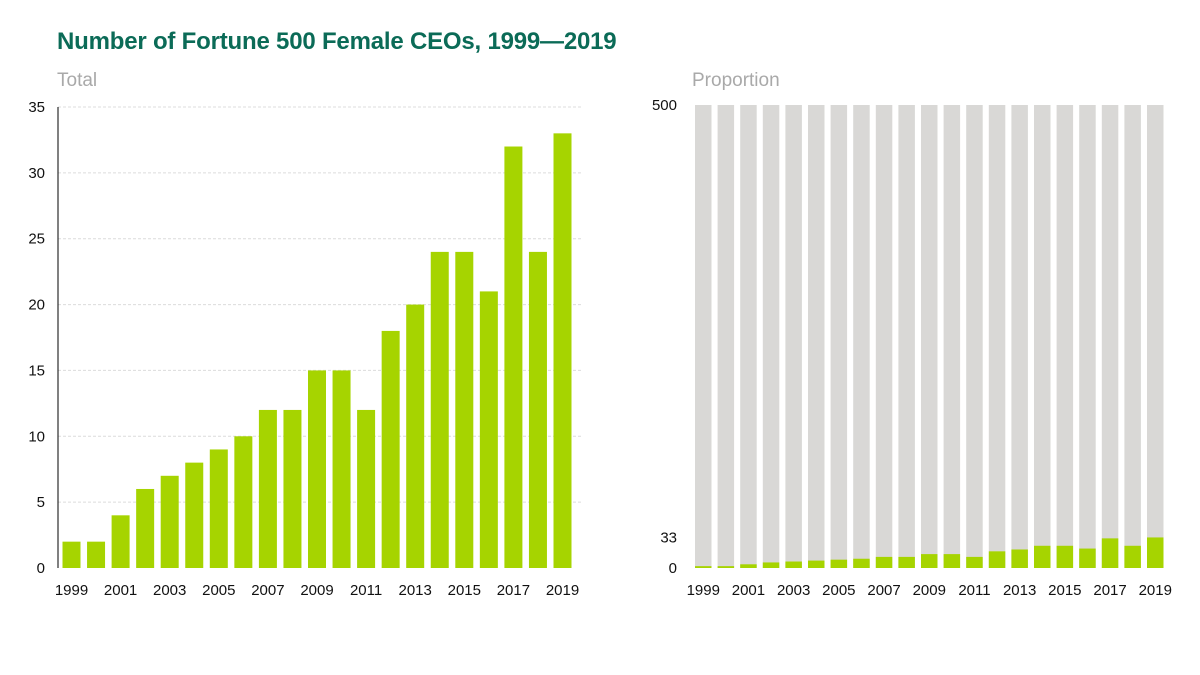 This screenshot has width=1200, height=675. Describe the element at coordinates (673, 568) in the screenshot. I see `proportion-y-tick-label: 0` at that location.